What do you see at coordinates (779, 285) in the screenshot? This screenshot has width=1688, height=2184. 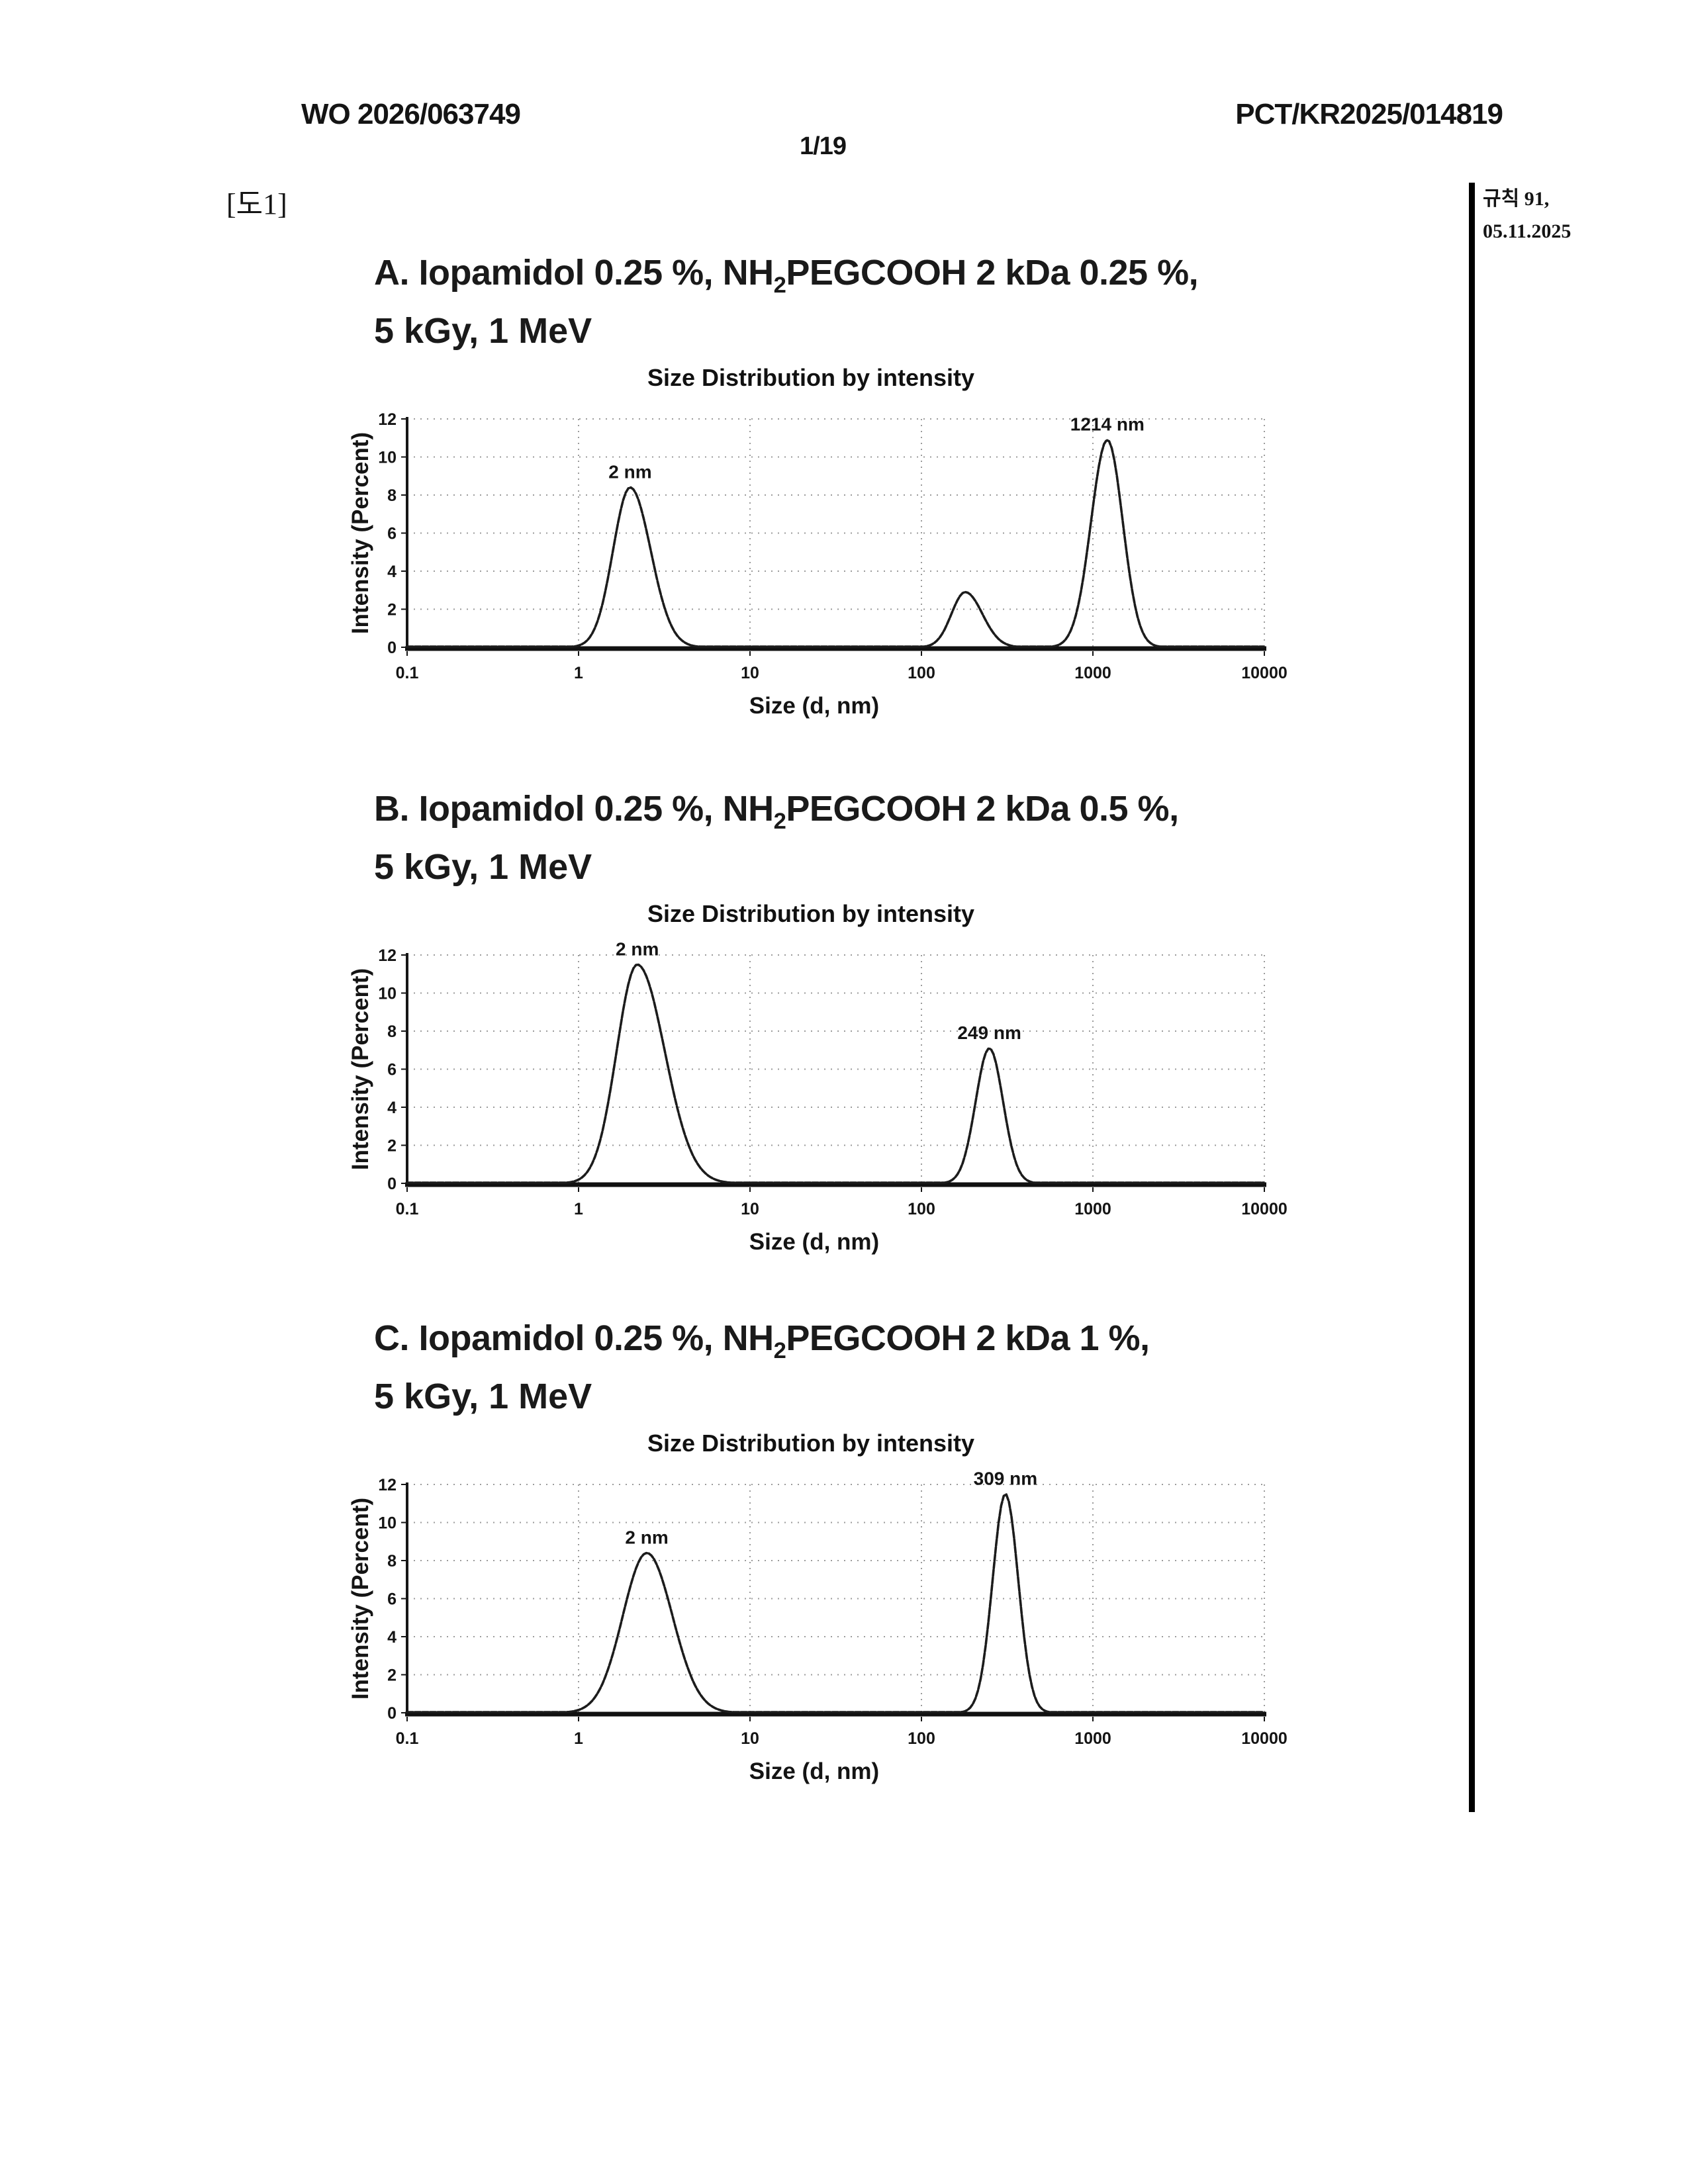 I see `panel-a-title-subscript: 2` at bounding box center [779, 285].